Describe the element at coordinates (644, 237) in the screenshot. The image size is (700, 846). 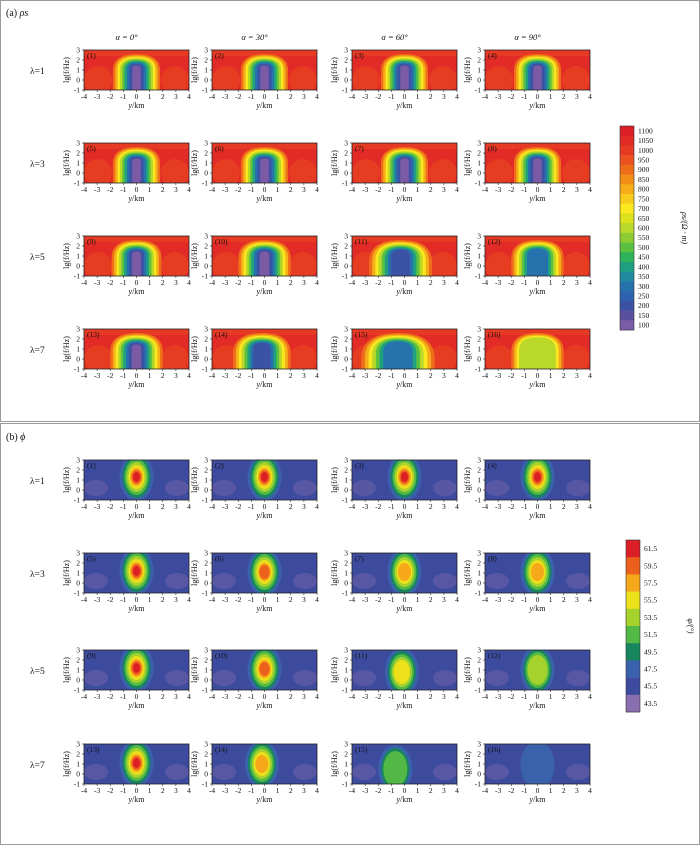
I see `colorbar-tick-label: 550` at that location.